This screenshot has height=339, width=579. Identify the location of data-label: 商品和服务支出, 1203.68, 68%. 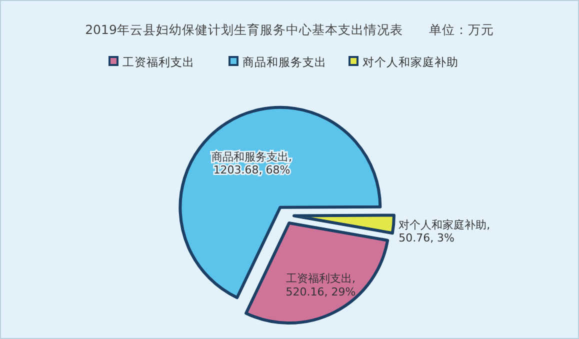
(252, 163).